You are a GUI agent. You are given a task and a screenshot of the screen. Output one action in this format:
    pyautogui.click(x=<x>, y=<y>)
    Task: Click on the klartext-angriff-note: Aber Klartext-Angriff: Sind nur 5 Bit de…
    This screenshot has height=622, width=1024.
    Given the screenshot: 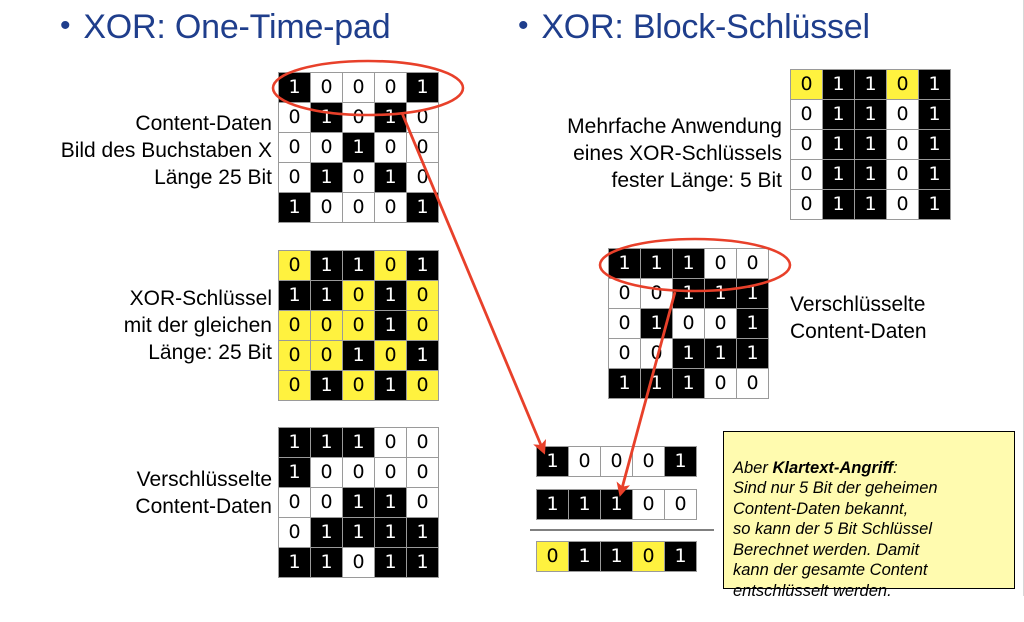 What is the action you would take?
    pyautogui.click(x=869, y=515)
    